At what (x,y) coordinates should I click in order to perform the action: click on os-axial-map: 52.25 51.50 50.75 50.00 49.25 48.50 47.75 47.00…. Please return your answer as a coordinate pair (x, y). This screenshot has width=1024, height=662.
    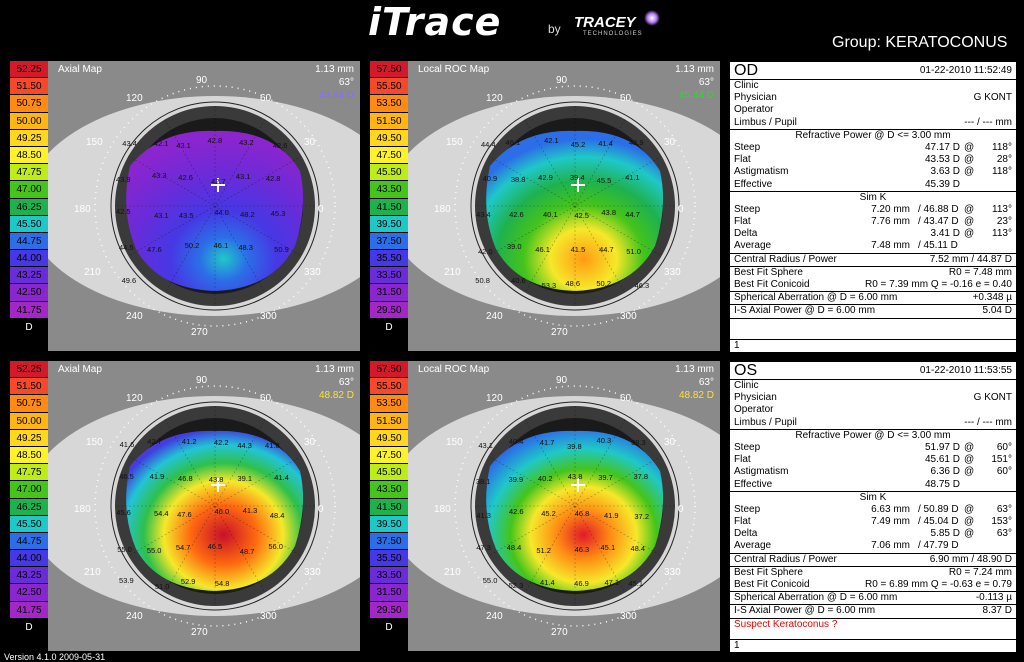
    Looking at the image, I should click on (185, 506).